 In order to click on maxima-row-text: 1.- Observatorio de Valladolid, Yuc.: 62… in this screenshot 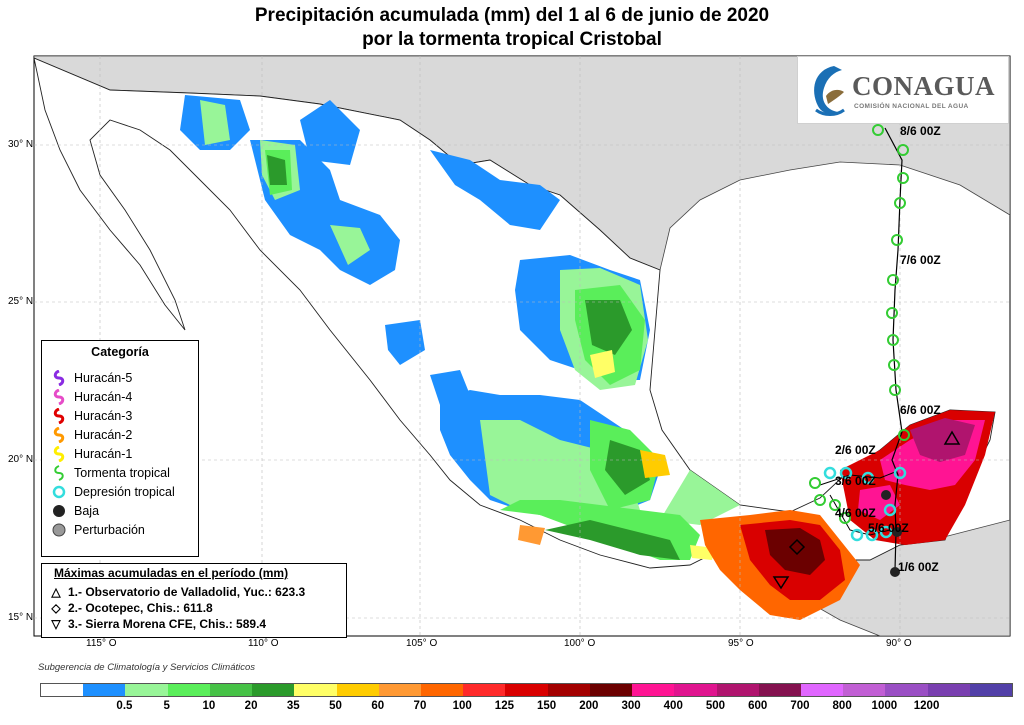, I will do `click(187, 592)`.